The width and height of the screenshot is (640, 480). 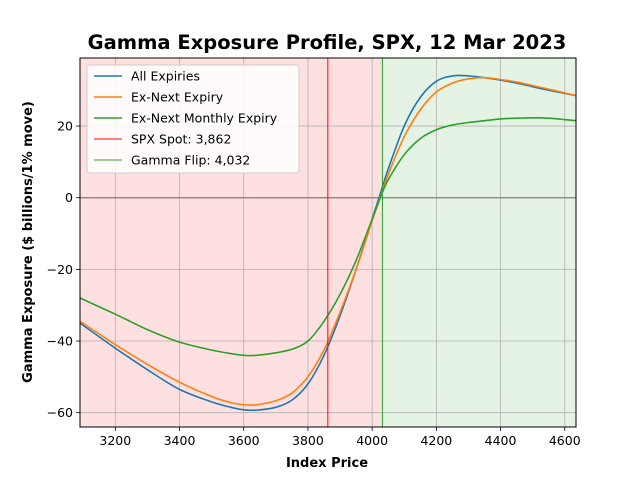 I want to click on y-axis-title: Gamma Exposure ($ billions/1% move), so click(x=28, y=242).